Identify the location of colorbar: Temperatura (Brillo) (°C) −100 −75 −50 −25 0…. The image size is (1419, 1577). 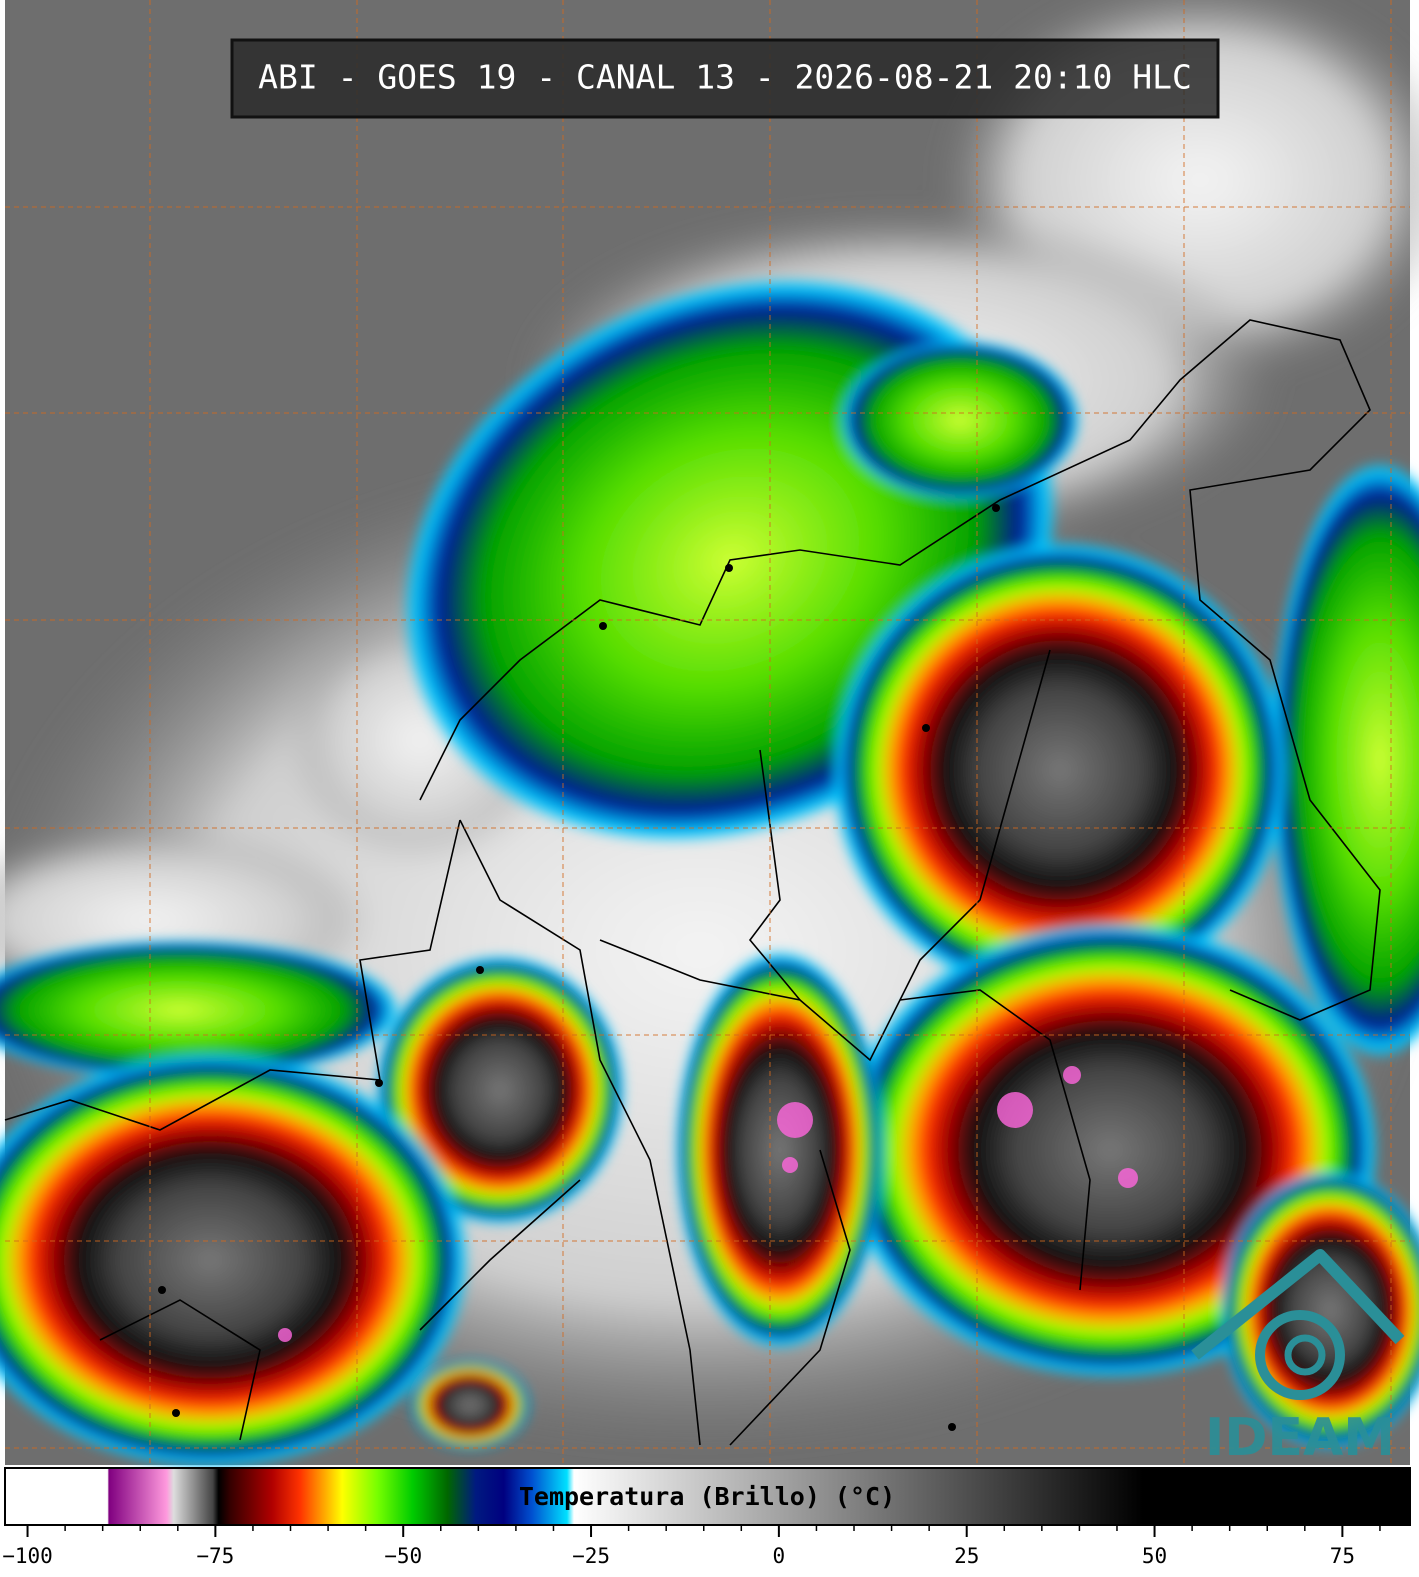
(706, 1517).